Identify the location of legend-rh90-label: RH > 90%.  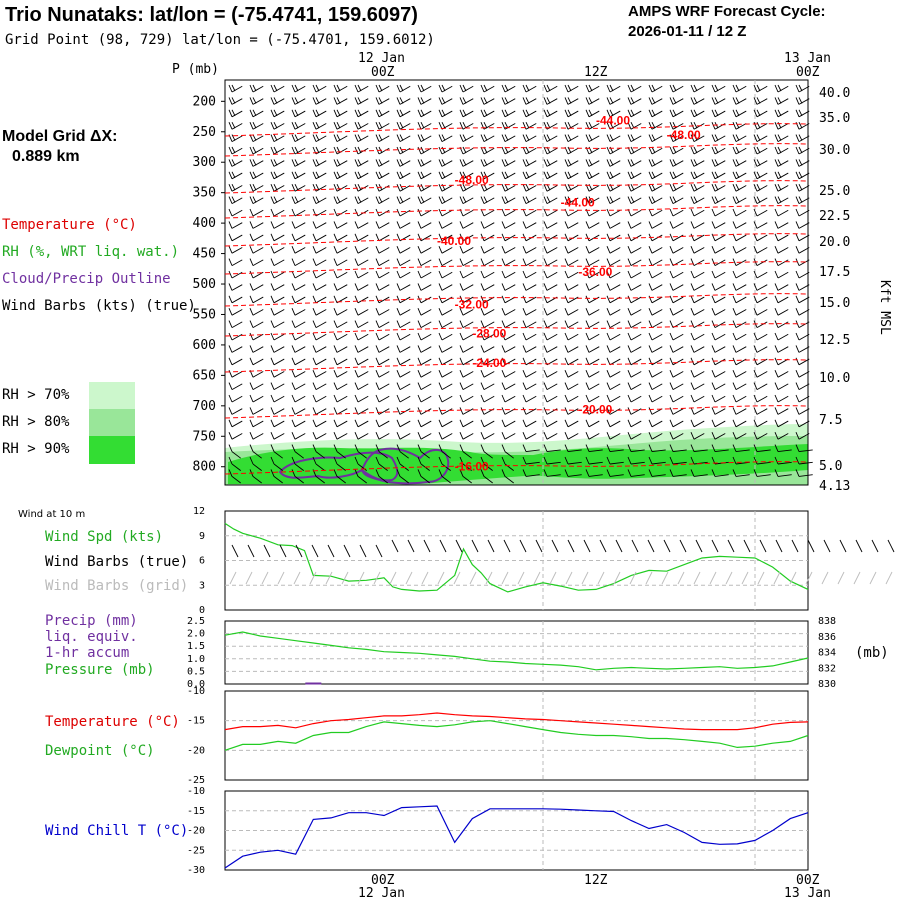
(36, 449).